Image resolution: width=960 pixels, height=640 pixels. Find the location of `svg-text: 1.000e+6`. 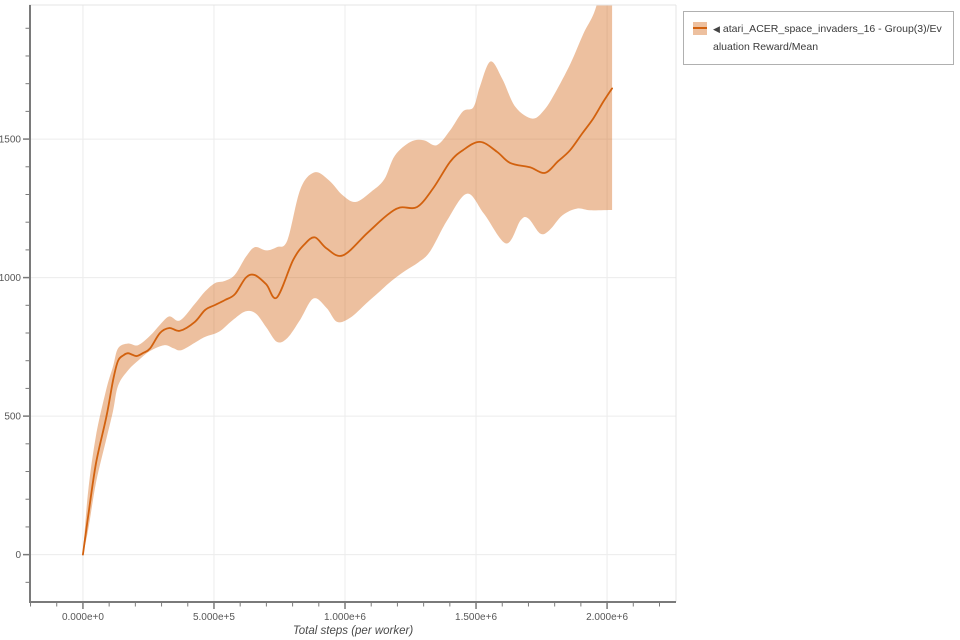

svg-text: 1.000e+6 is located at coordinates (345, 617).